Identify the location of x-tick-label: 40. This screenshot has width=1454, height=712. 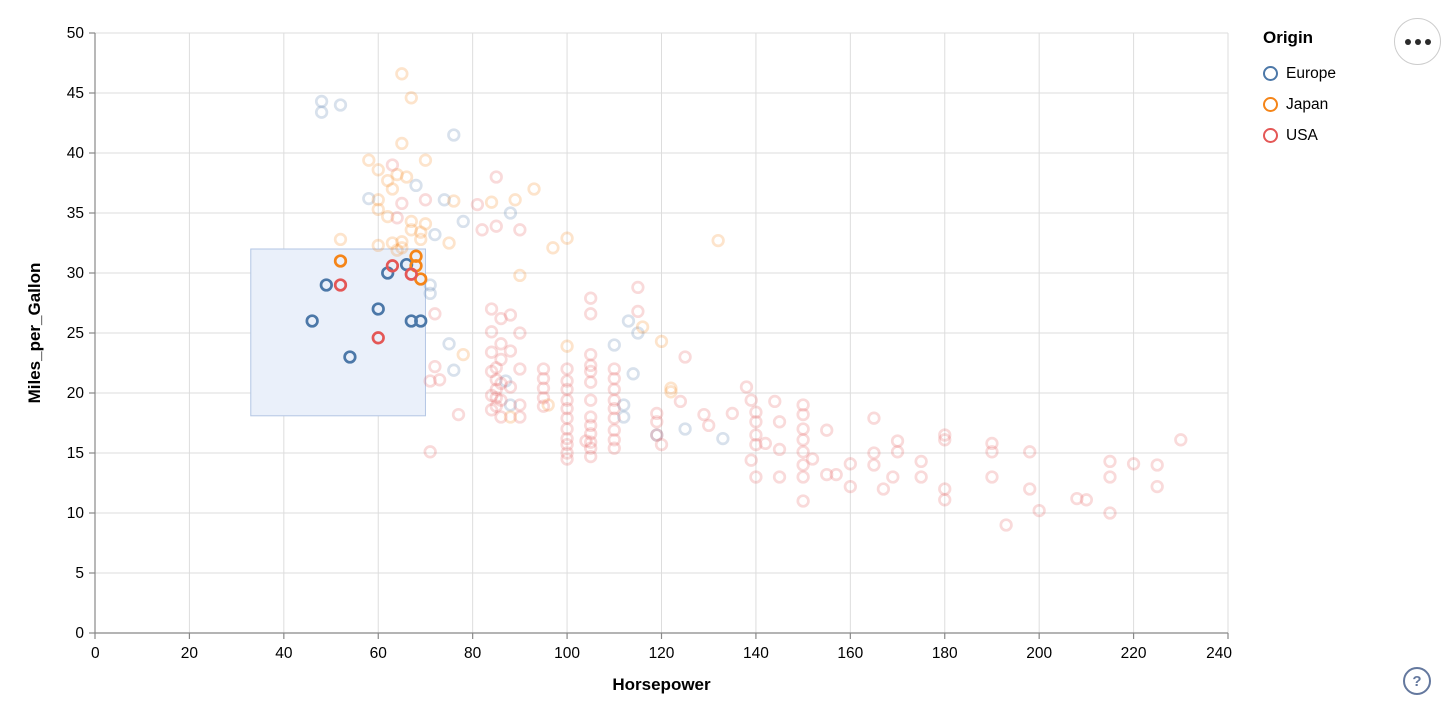
(284, 653).